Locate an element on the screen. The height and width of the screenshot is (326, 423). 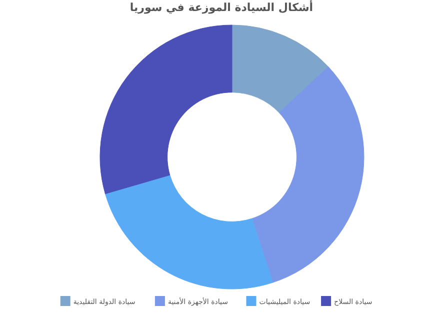
chart-title: أشكال السيادة الموزعة في سوريا is located at coordinates (222, 7).